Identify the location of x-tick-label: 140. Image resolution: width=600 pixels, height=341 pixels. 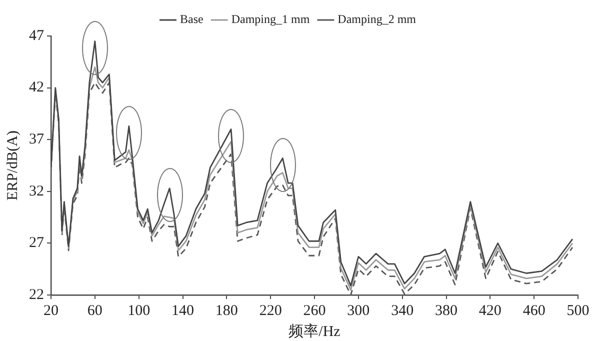
(183, 310).